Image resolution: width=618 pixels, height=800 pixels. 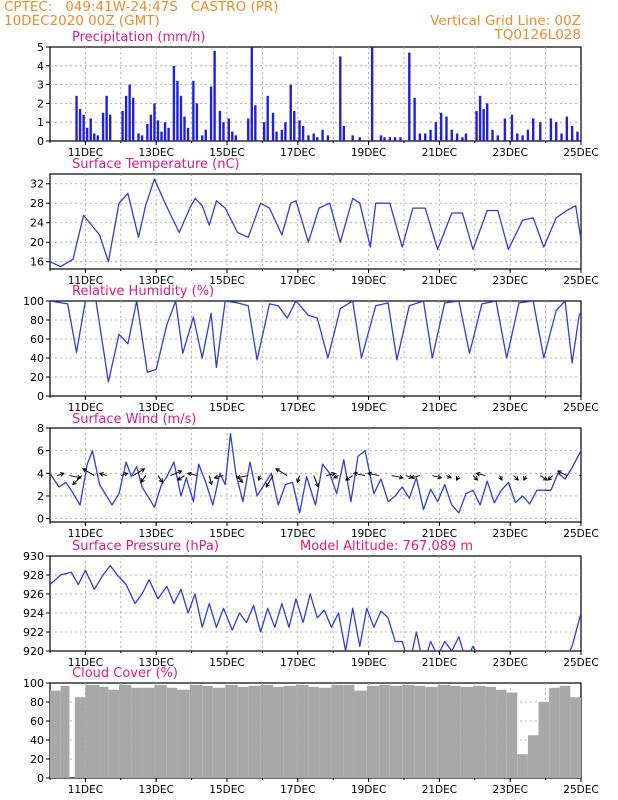 I want to click on precip-ytick-label: 1, so click(x=40, y=122).